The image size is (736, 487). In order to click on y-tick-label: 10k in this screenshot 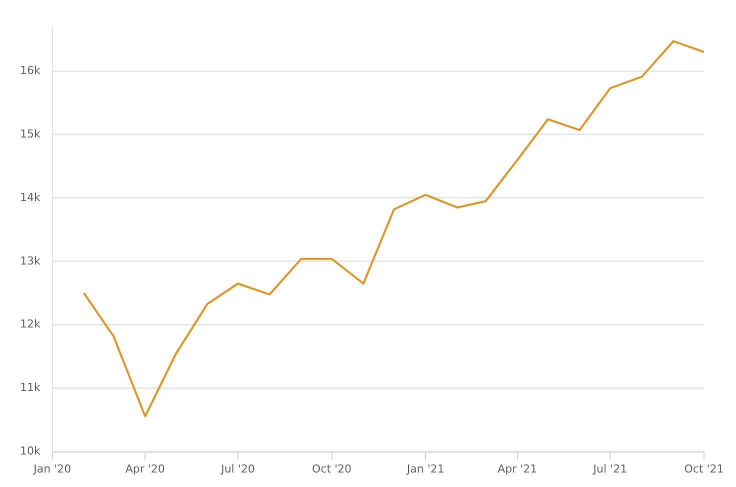, I will do `click(30, 451)`.